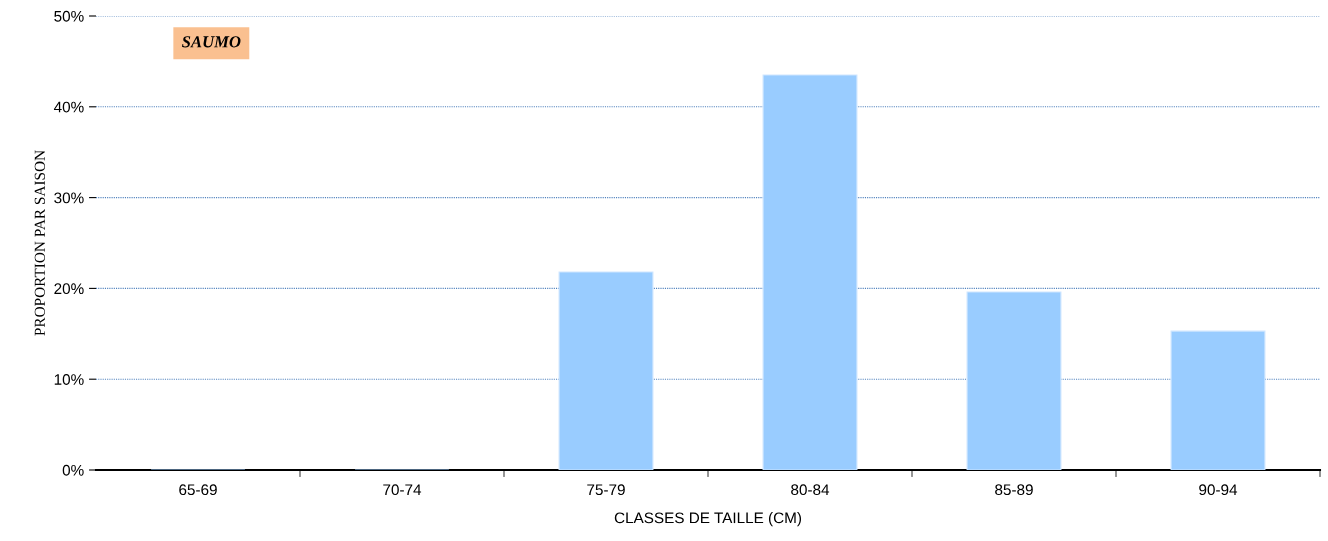 This screenshot has height=541, width=1328. Describe the element at coordinates (73, 470) in the screenshot. I see `y-tick-label: 0%` at that location.